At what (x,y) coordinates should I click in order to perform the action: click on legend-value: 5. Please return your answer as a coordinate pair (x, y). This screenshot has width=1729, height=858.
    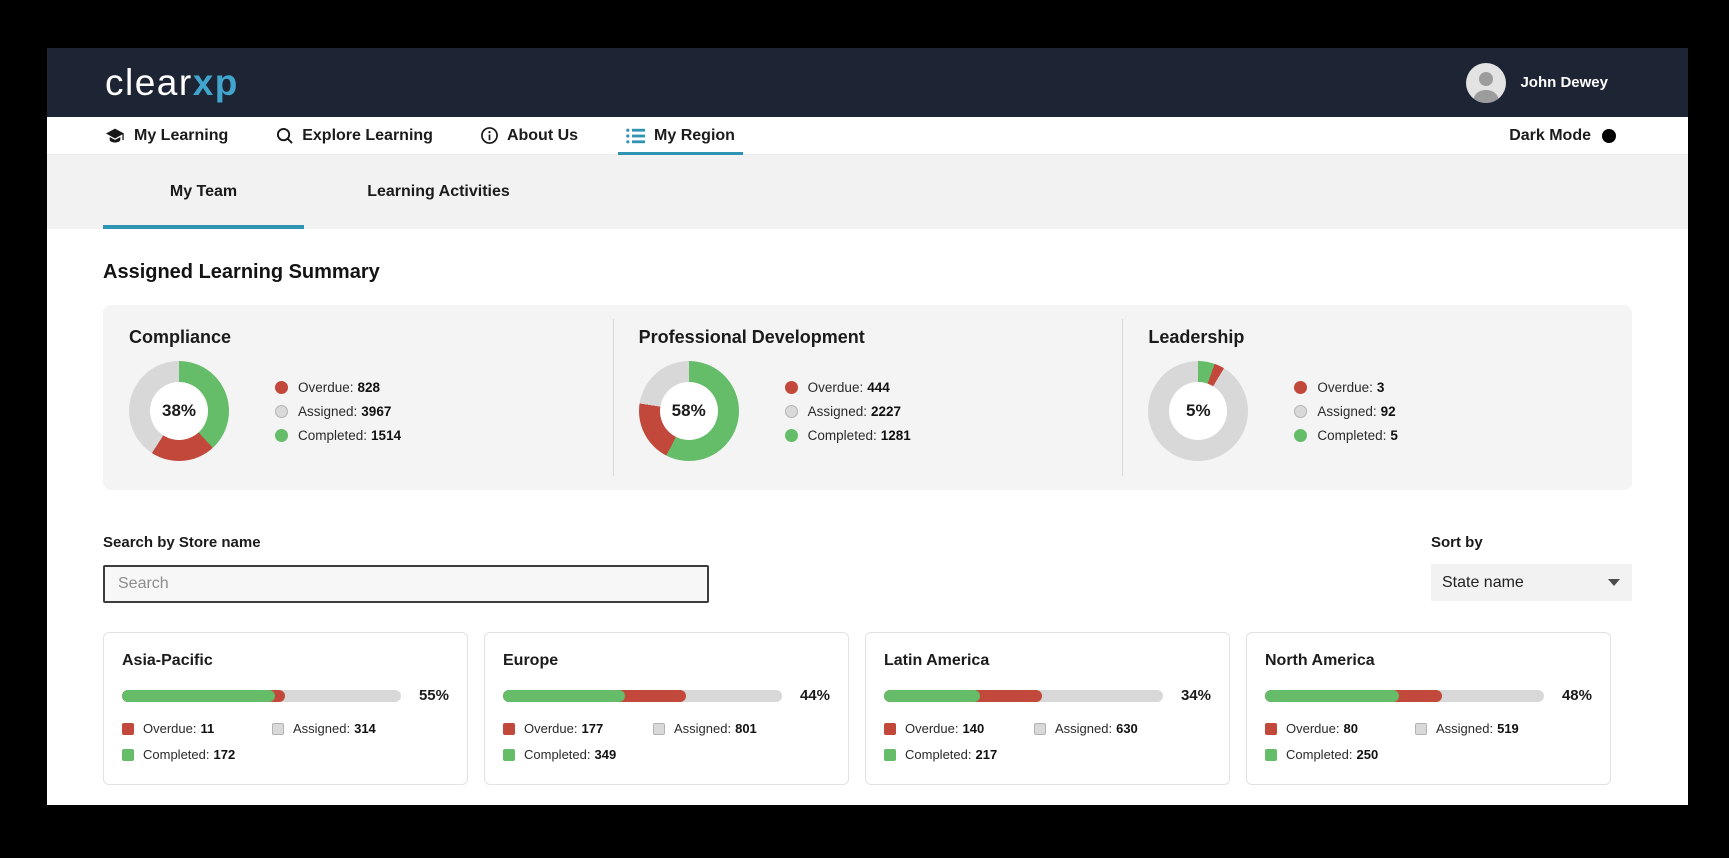
    Looking at the image, I should click on (1394, 435).